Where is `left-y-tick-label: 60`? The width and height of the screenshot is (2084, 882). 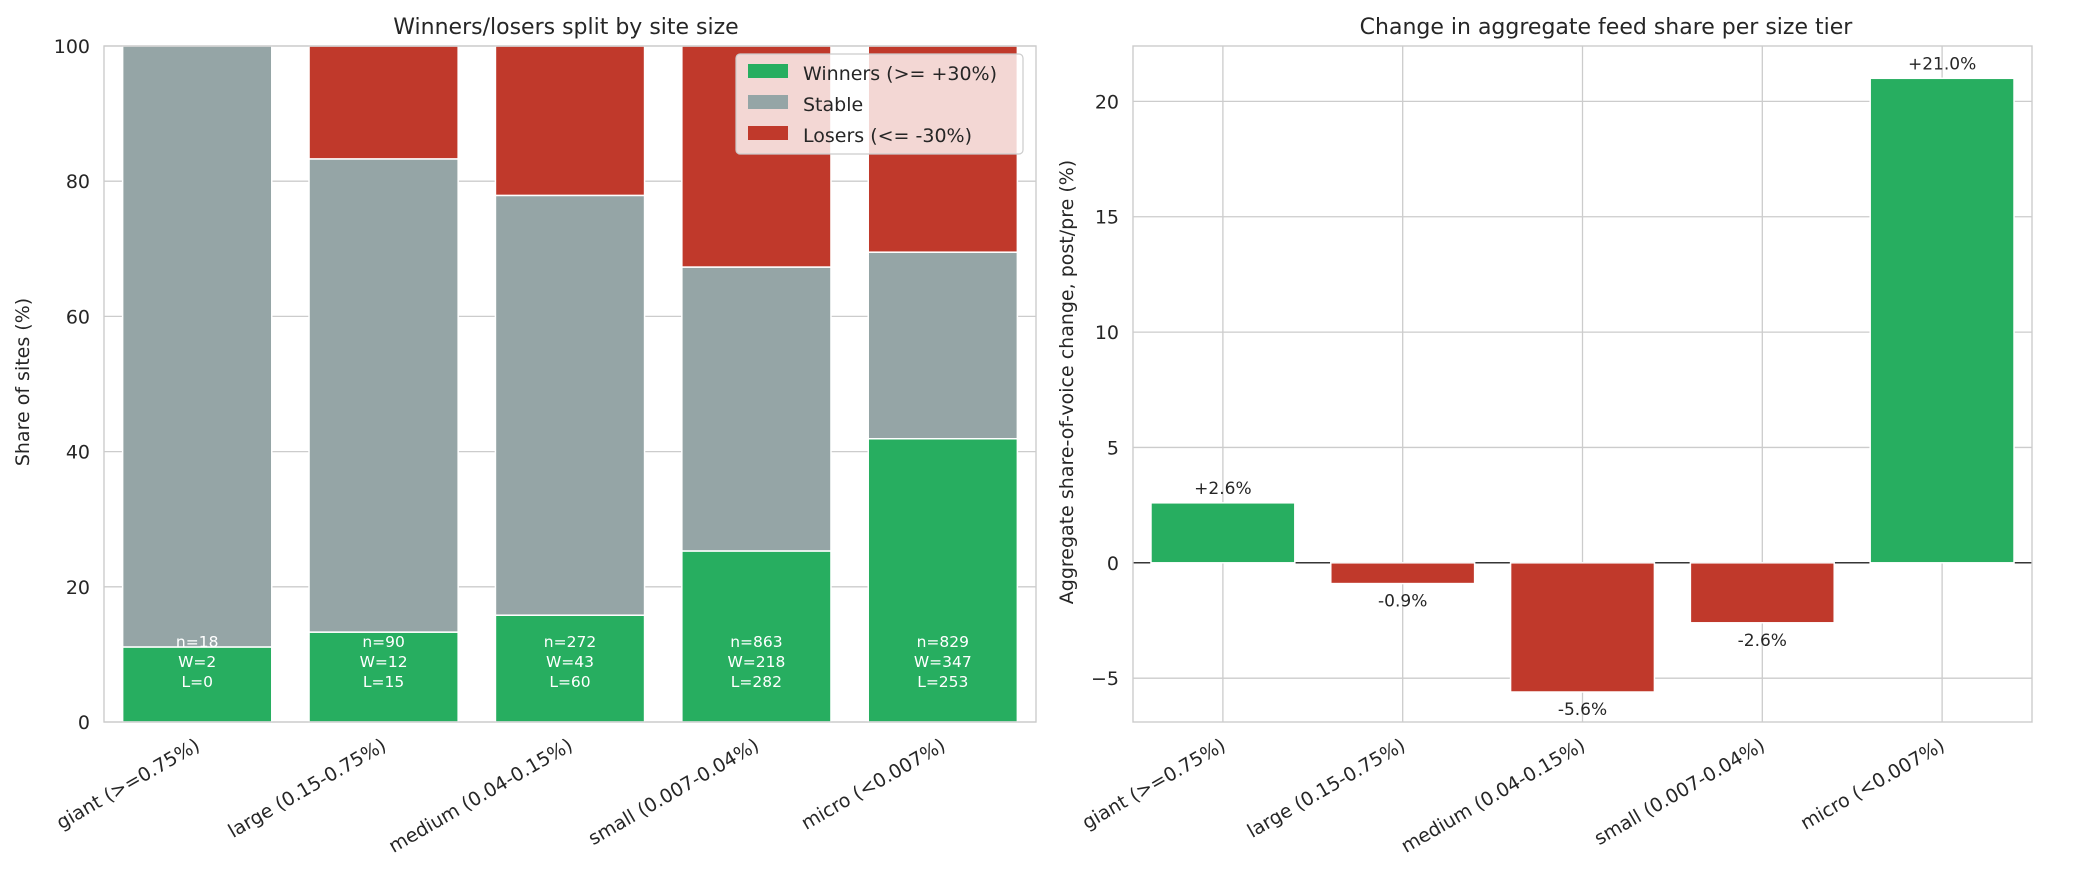 left-y-tick-label: 60 is located at coordinates (78, 317).